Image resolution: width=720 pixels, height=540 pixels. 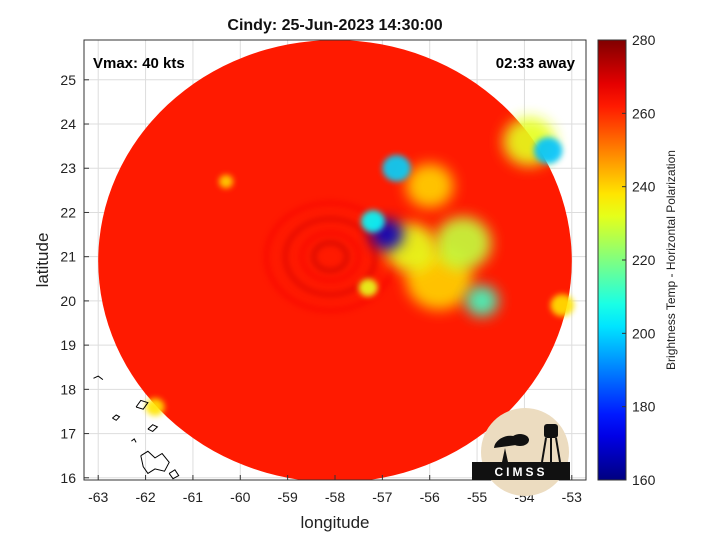 What do you see at coordinates (335, 497) in the screenshot?
I see `x-tick-label: -58` at bounding box center [335, 497].